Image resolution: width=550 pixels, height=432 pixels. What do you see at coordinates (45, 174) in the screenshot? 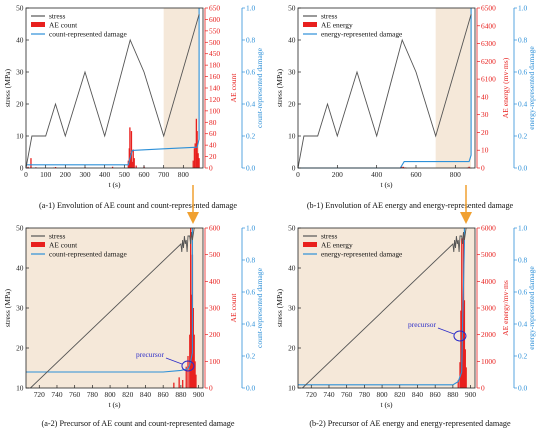
I see `x-tick-label: 100` at bounding box center [45, 174].